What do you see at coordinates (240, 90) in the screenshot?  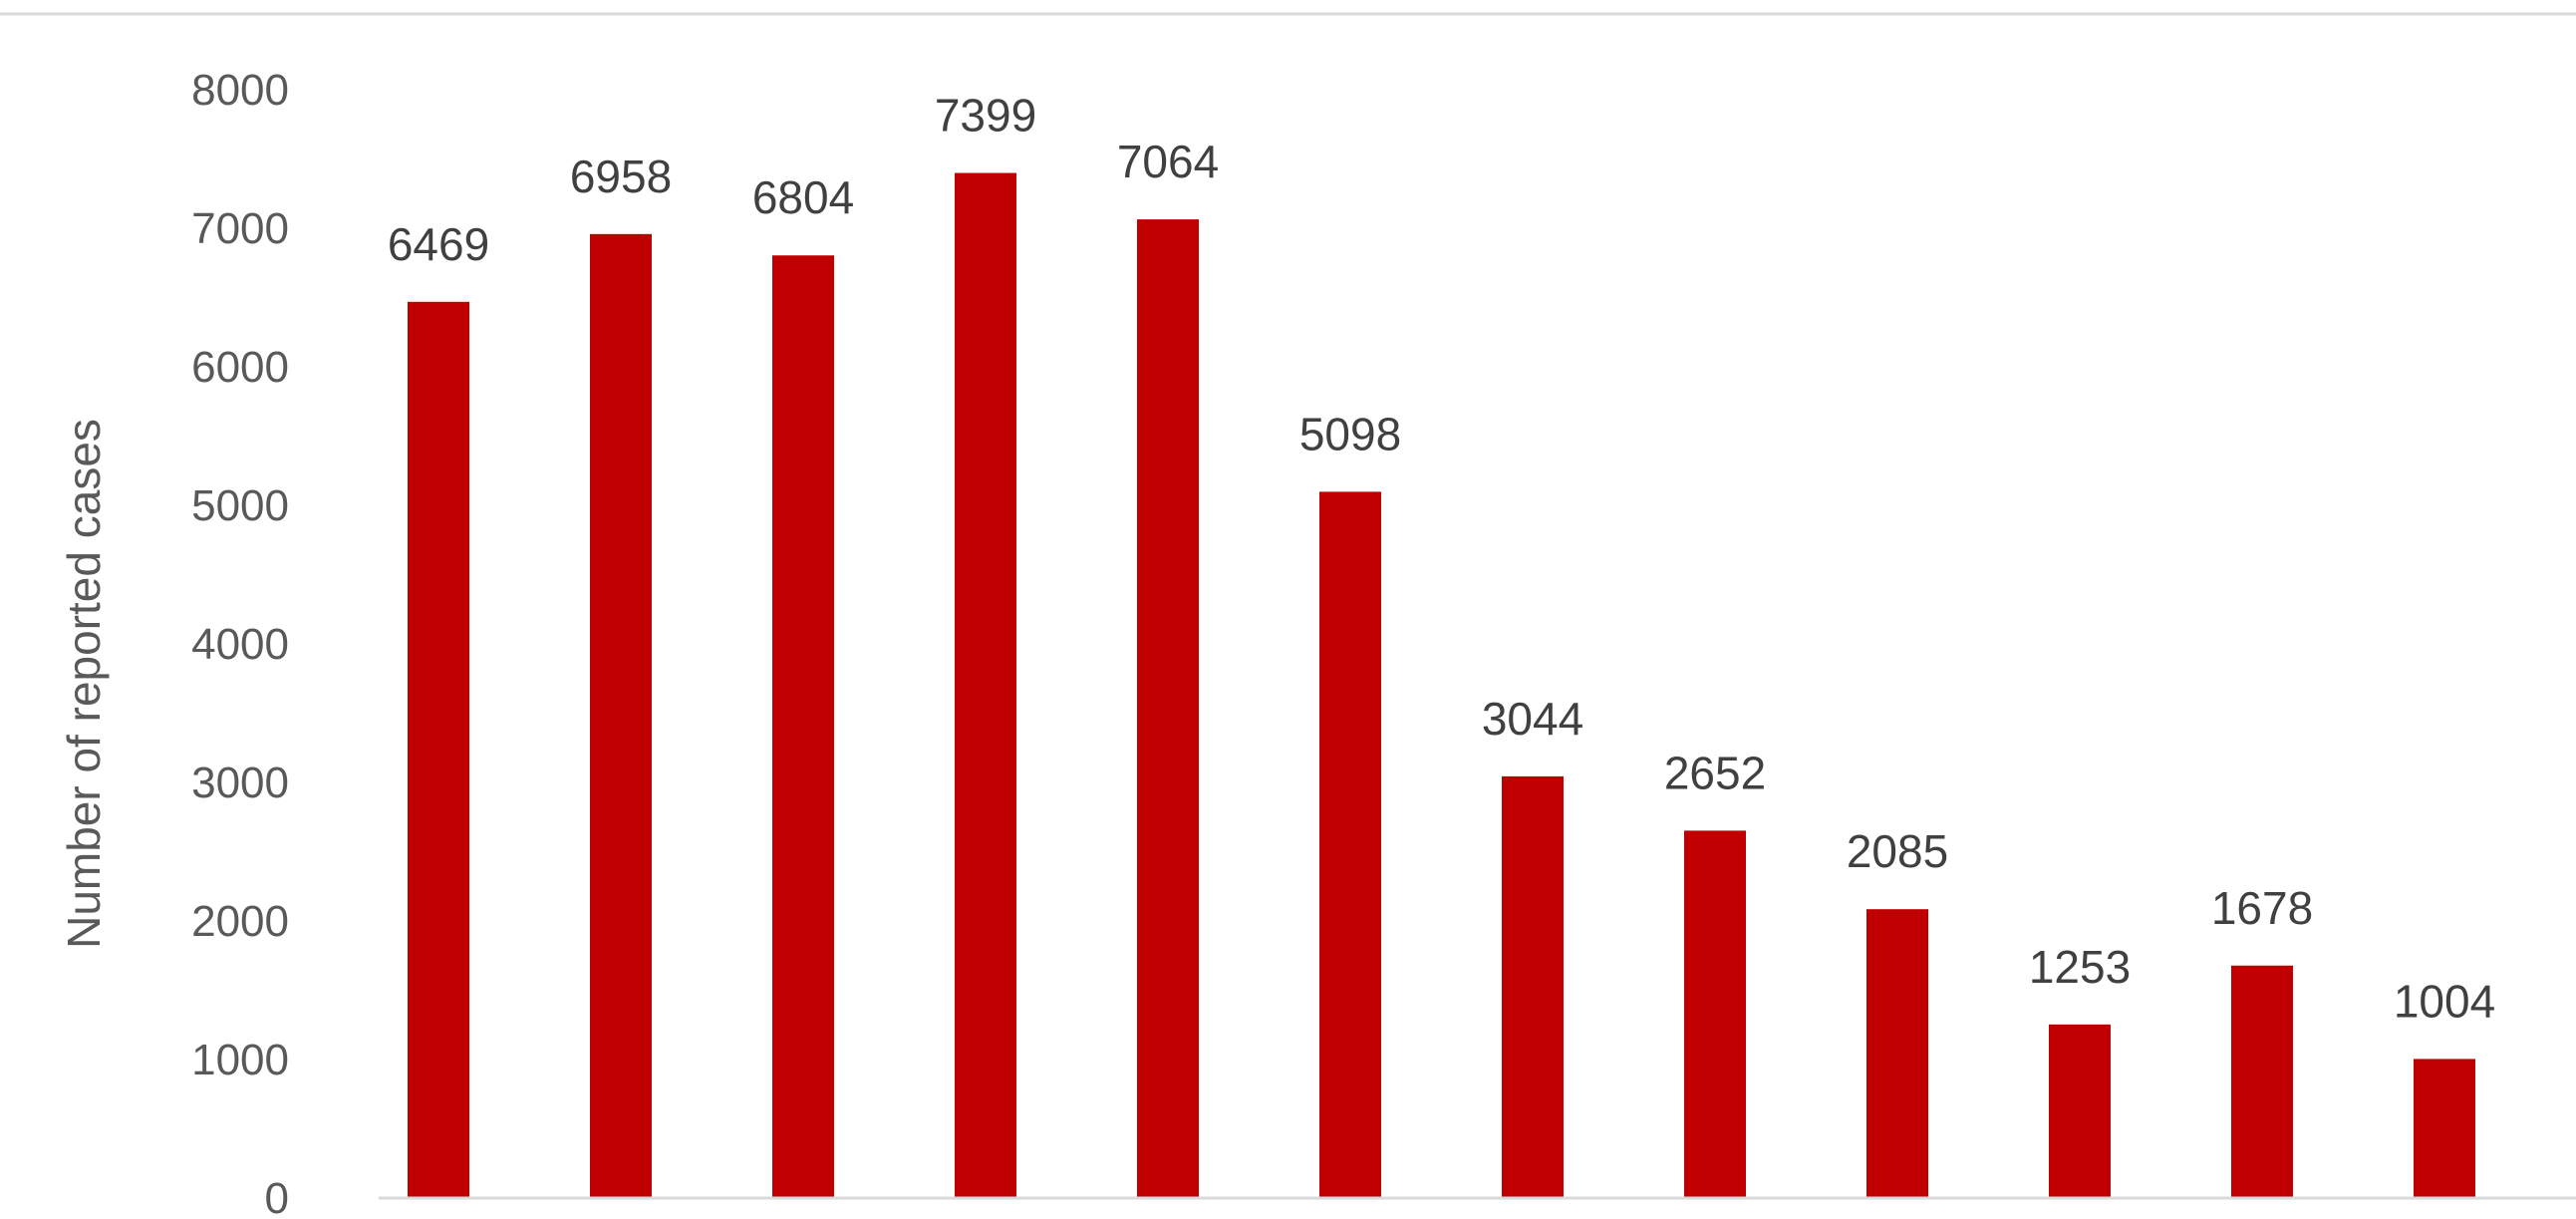 I see `y-tick-label: 8000` at bounding box center [240, 90].